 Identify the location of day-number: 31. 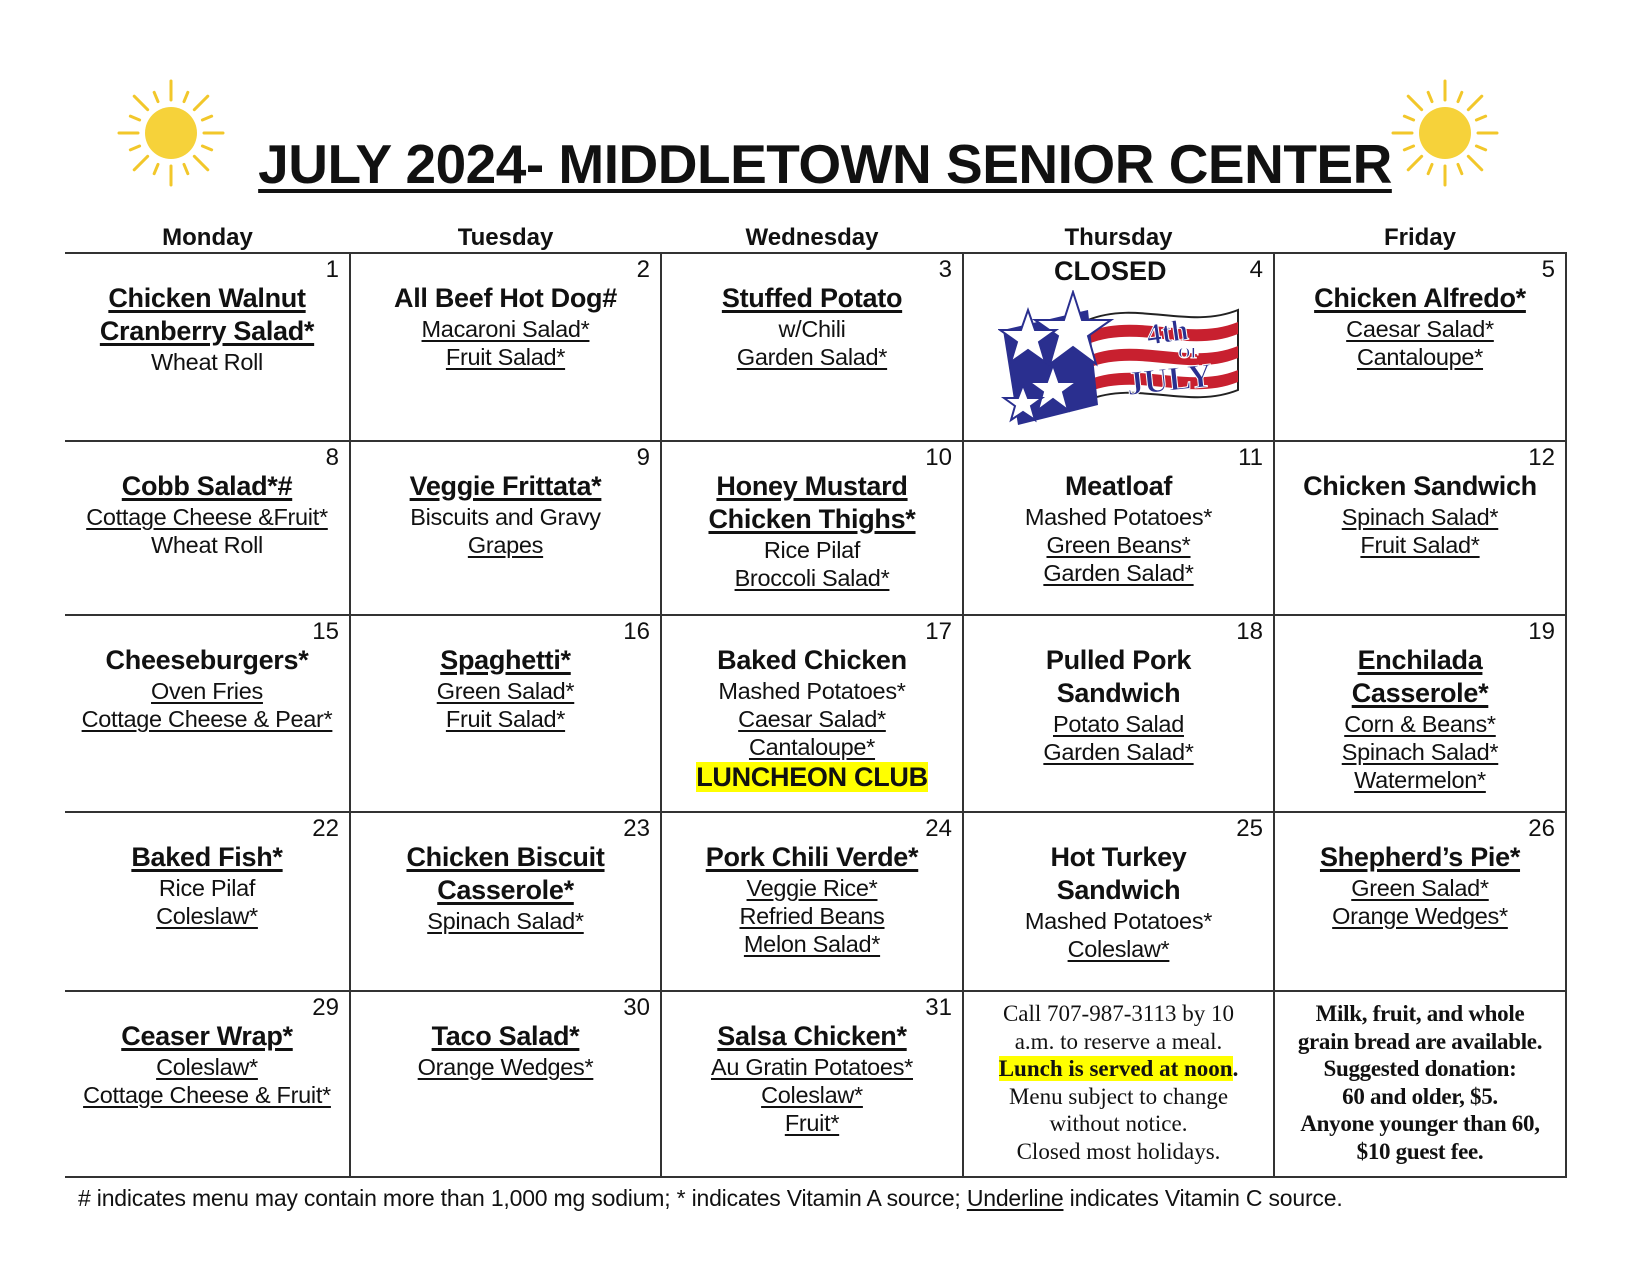
(938, 1007).